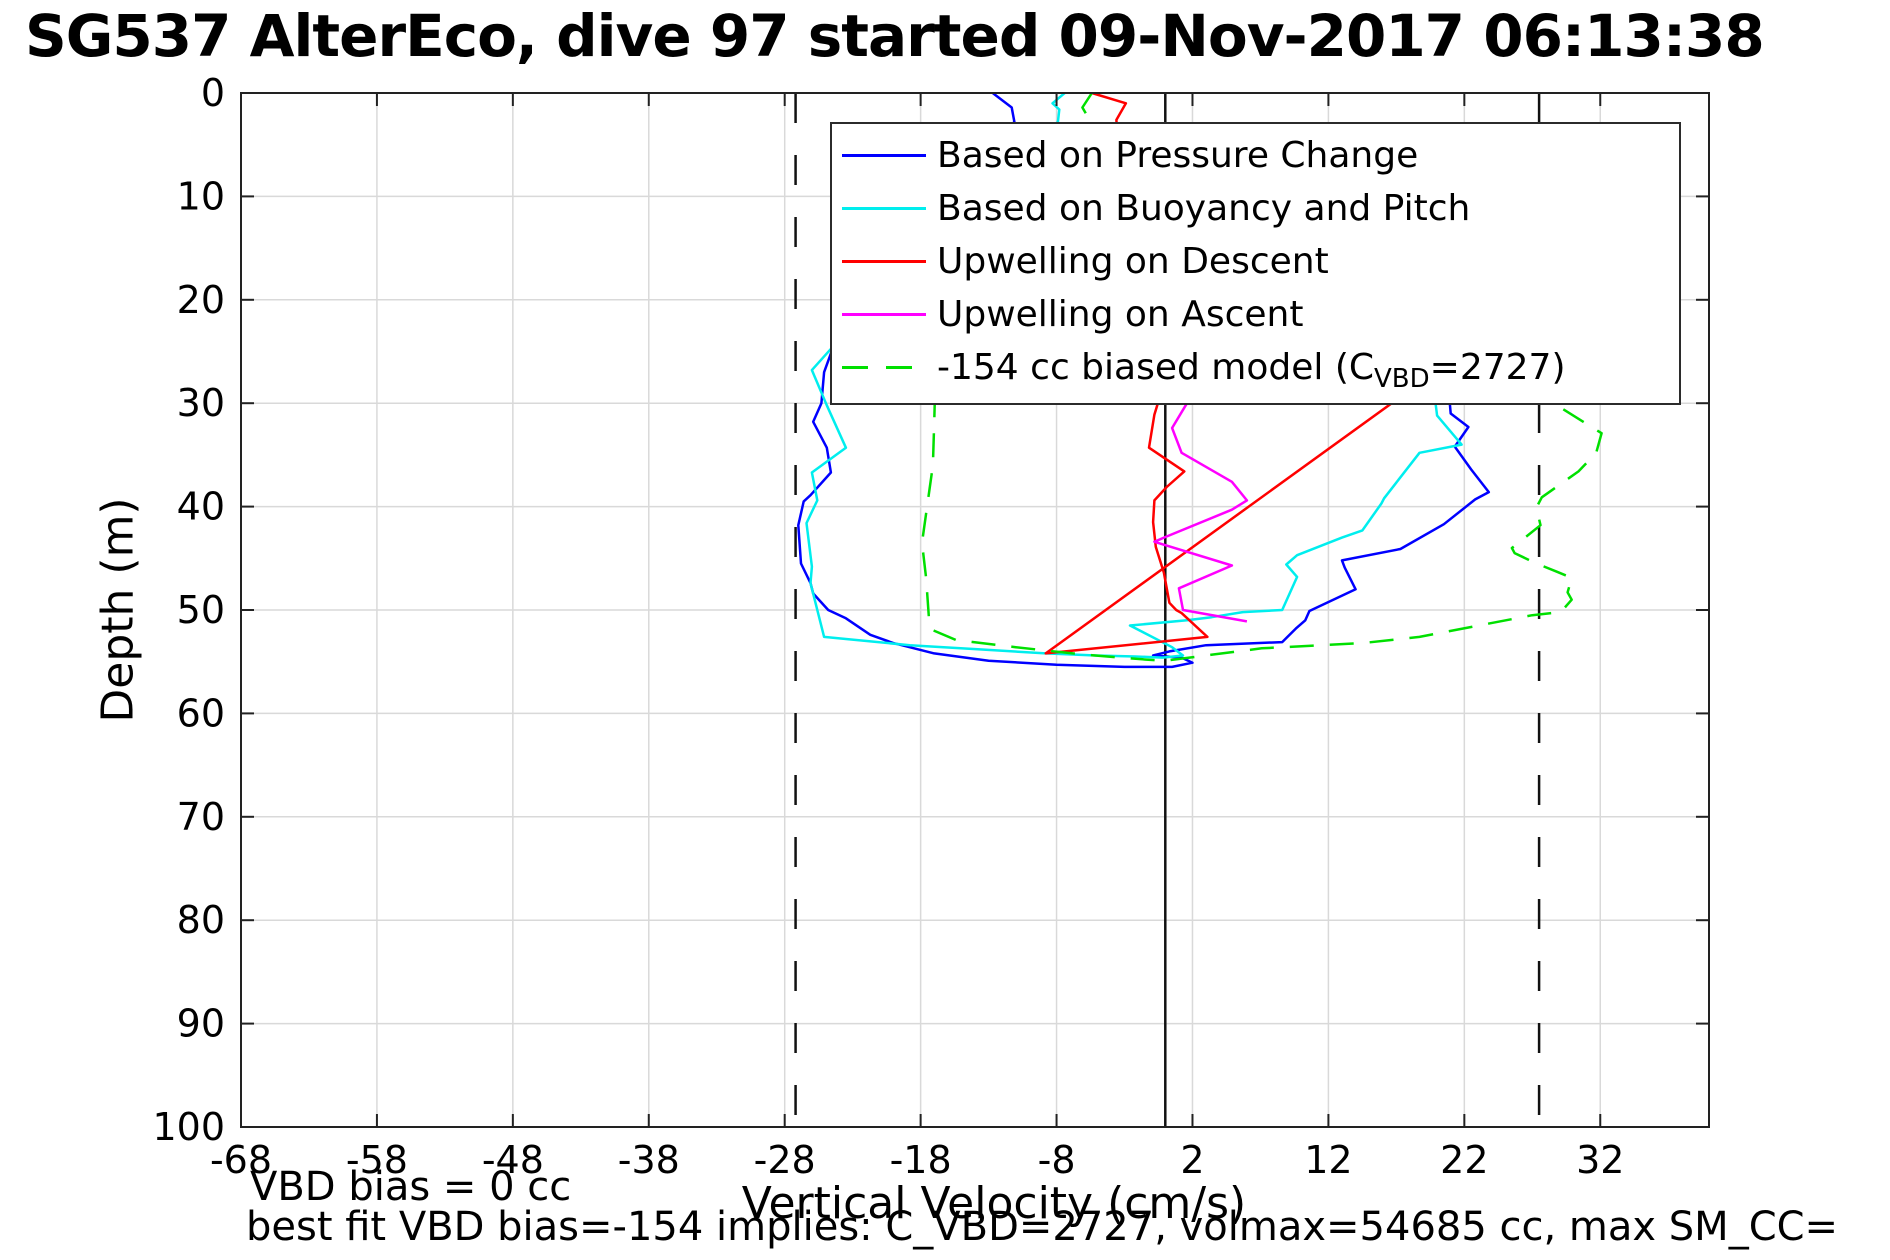 The width and height of the screenshot is (1890, 1260). I want to click on legend-label-pressure: Based on Pressure Change, so click(1178, 155).